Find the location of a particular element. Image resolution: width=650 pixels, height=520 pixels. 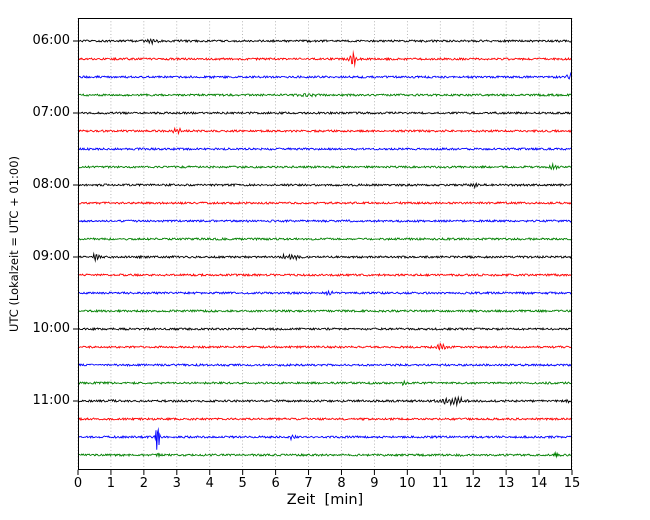

x-tick-label: 0 is located at coordinates (78, 483).